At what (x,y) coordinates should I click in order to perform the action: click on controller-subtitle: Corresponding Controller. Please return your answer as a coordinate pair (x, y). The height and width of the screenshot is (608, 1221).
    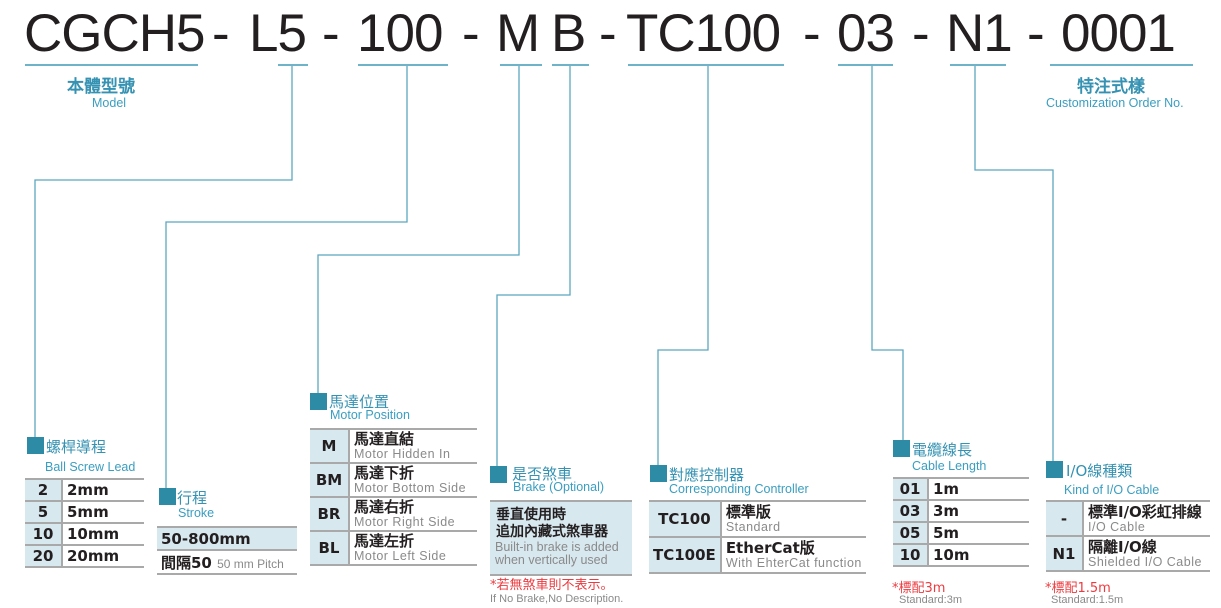
    Looking at the image, I should click on (739, 489).